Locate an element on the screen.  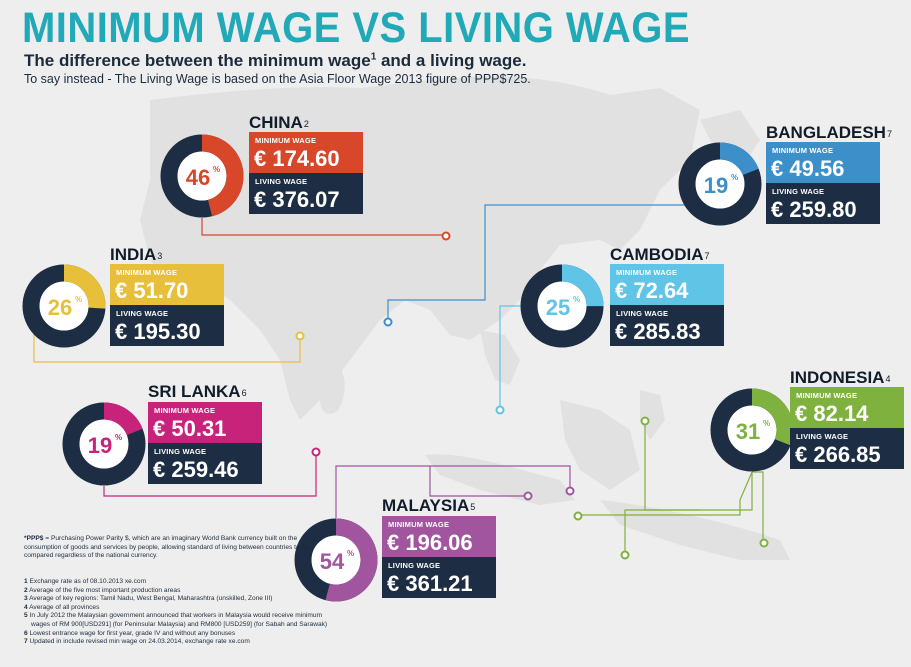
living-wage-panel: LIVING WAGE € 266.85 is located at coordinates (847, 448).